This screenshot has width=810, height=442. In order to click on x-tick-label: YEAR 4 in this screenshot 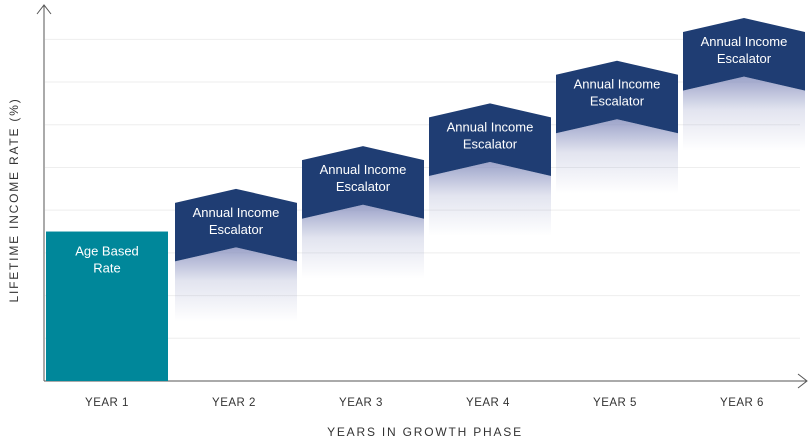, I will do `click(488, 403)`.